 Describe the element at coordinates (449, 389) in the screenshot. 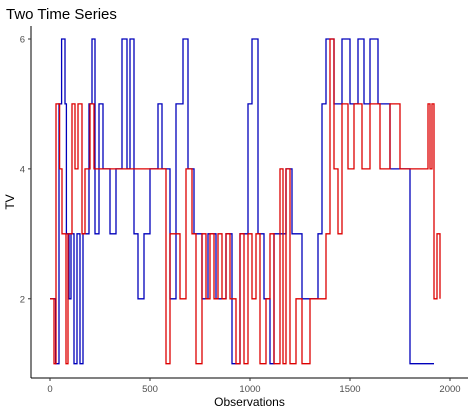

I see `x-tick-label: 2000` at that location.